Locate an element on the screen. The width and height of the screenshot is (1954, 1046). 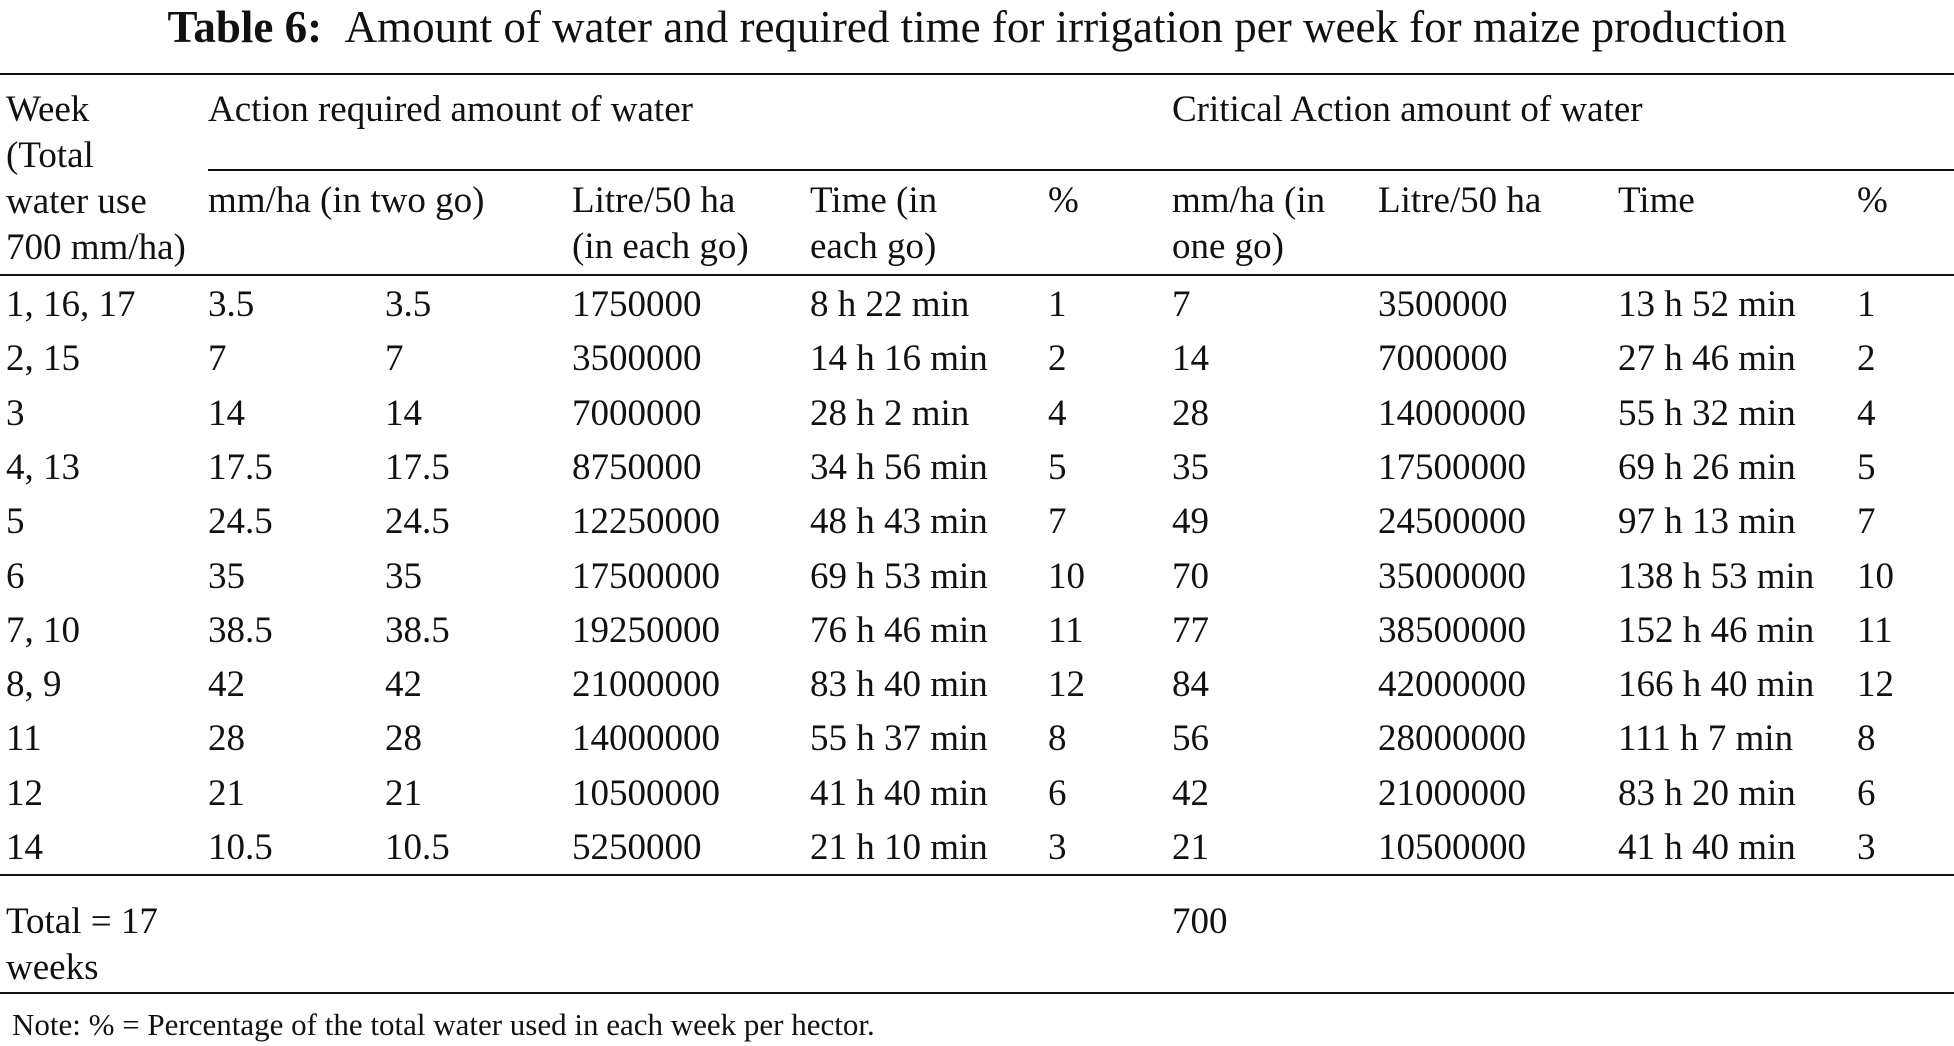
cell-week: 1, 16, 17 is located at coordinates (71, 304).